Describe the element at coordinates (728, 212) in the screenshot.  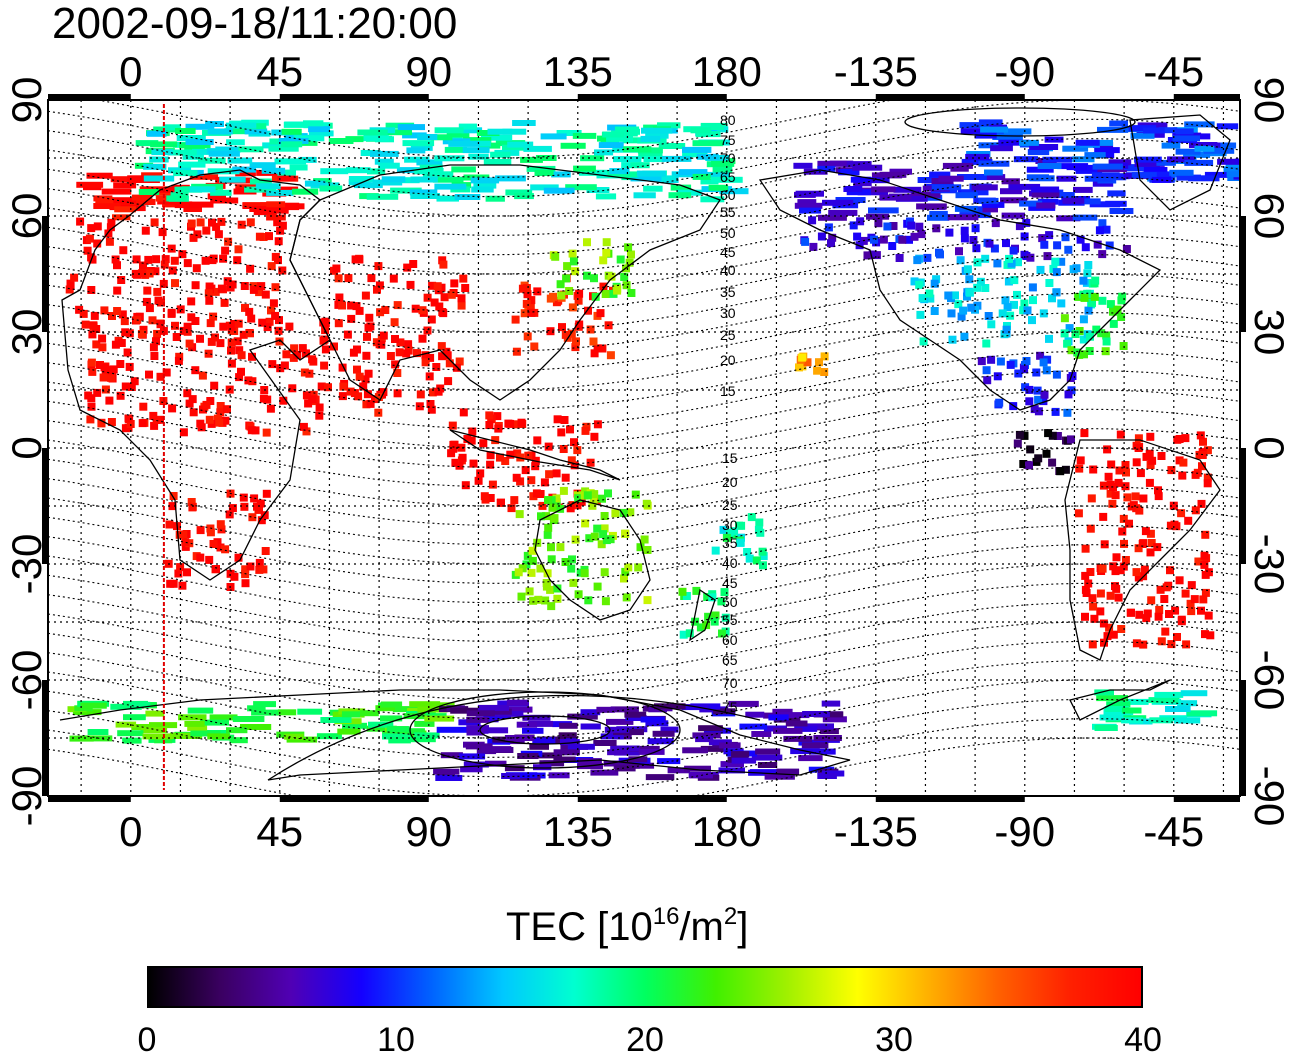
I see `maglat-label: 55` at that location.